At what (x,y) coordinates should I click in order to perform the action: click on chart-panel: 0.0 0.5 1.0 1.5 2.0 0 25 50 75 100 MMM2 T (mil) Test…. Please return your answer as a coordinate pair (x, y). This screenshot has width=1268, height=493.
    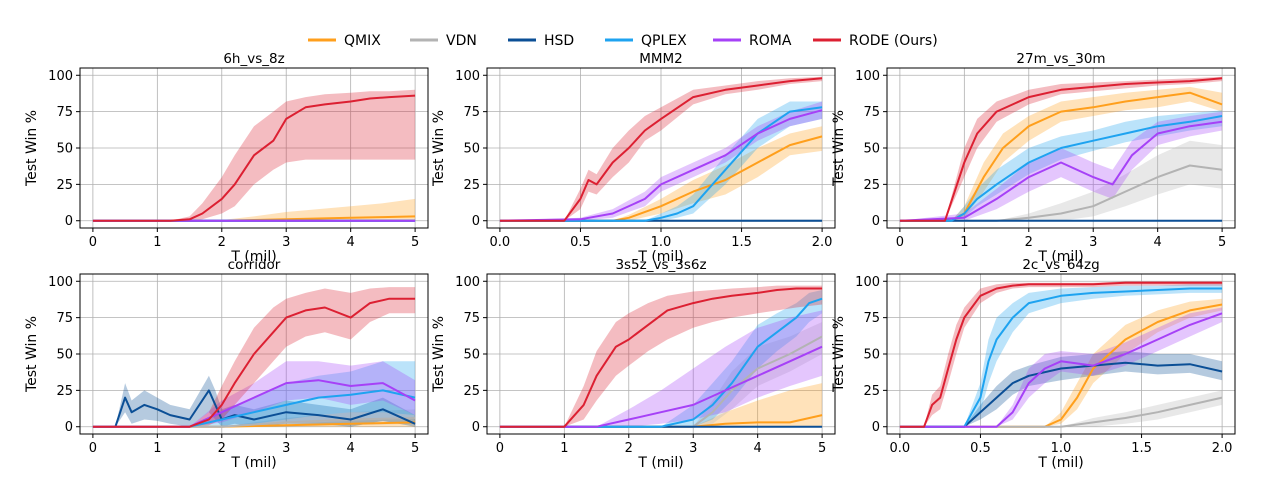
    Looking at the image, I should click on (633, 158).